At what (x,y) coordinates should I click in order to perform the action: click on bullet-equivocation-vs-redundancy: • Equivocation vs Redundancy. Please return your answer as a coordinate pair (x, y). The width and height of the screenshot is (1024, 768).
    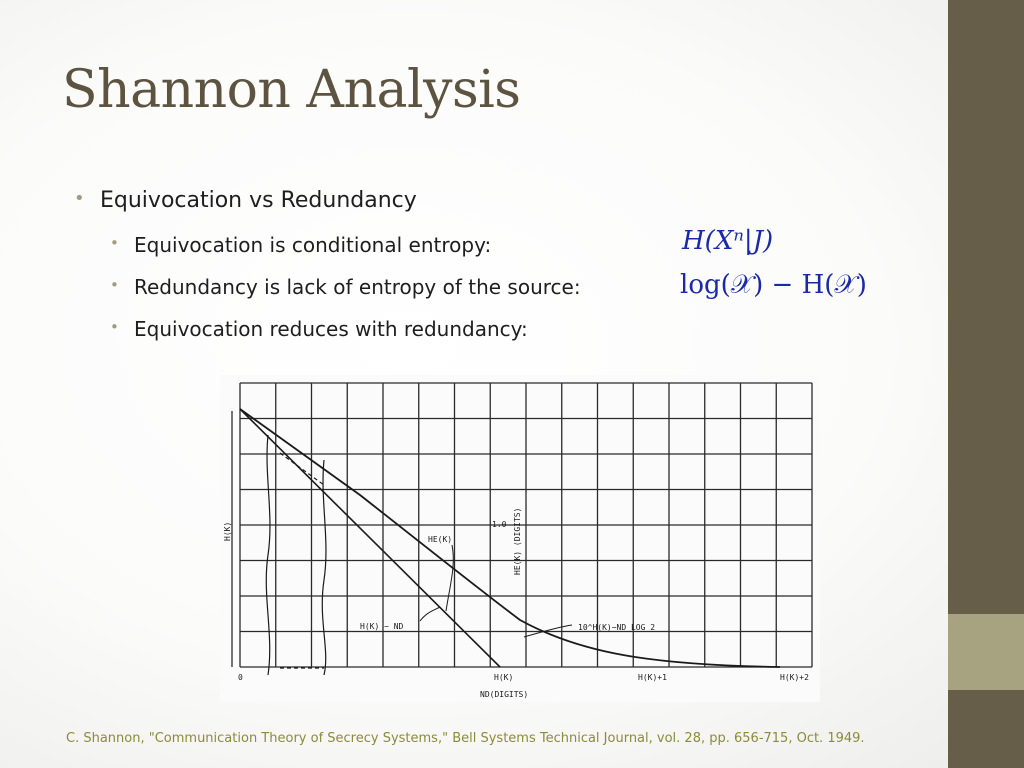
    Looking at the image, I should click on (245, 200).